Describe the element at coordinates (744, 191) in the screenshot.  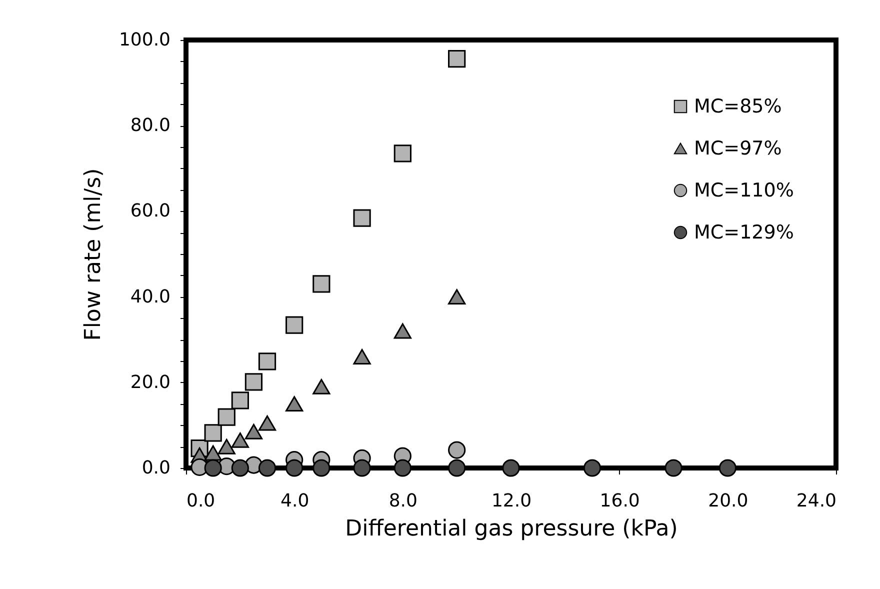
I see `legend-label: MC=110%` at that location.